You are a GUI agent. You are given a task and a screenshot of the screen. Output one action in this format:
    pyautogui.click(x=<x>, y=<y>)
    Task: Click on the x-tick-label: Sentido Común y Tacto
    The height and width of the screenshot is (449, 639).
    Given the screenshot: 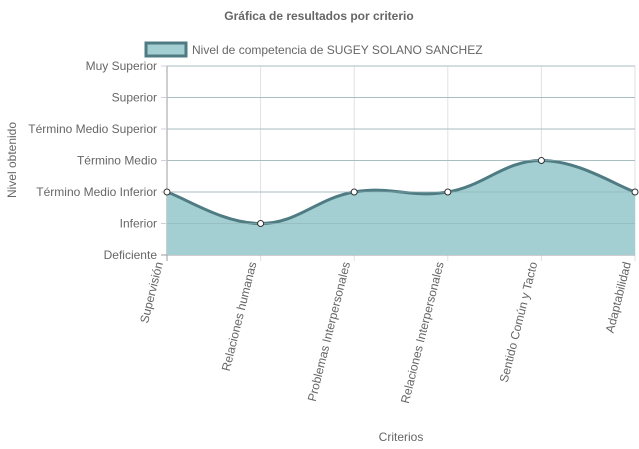 What is the action you would take?
    pyautogui.click(x=519, y=322)
    